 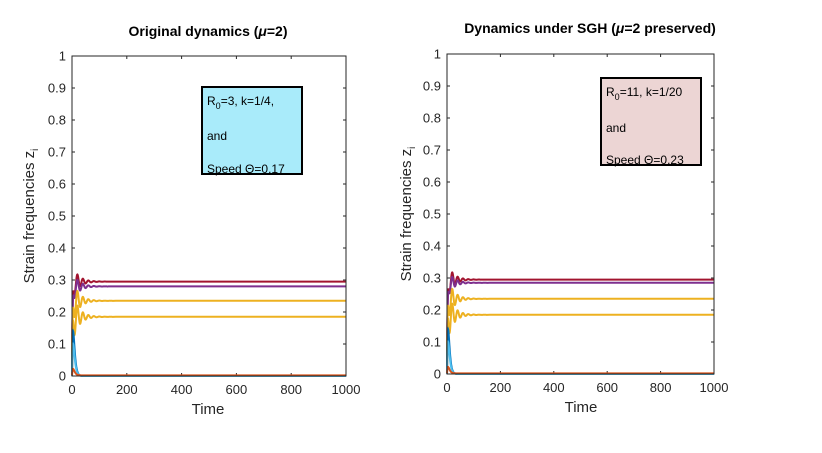 I want to click on chart-title-original: Original dynamics (μ=2), so click(x=207, y=31).